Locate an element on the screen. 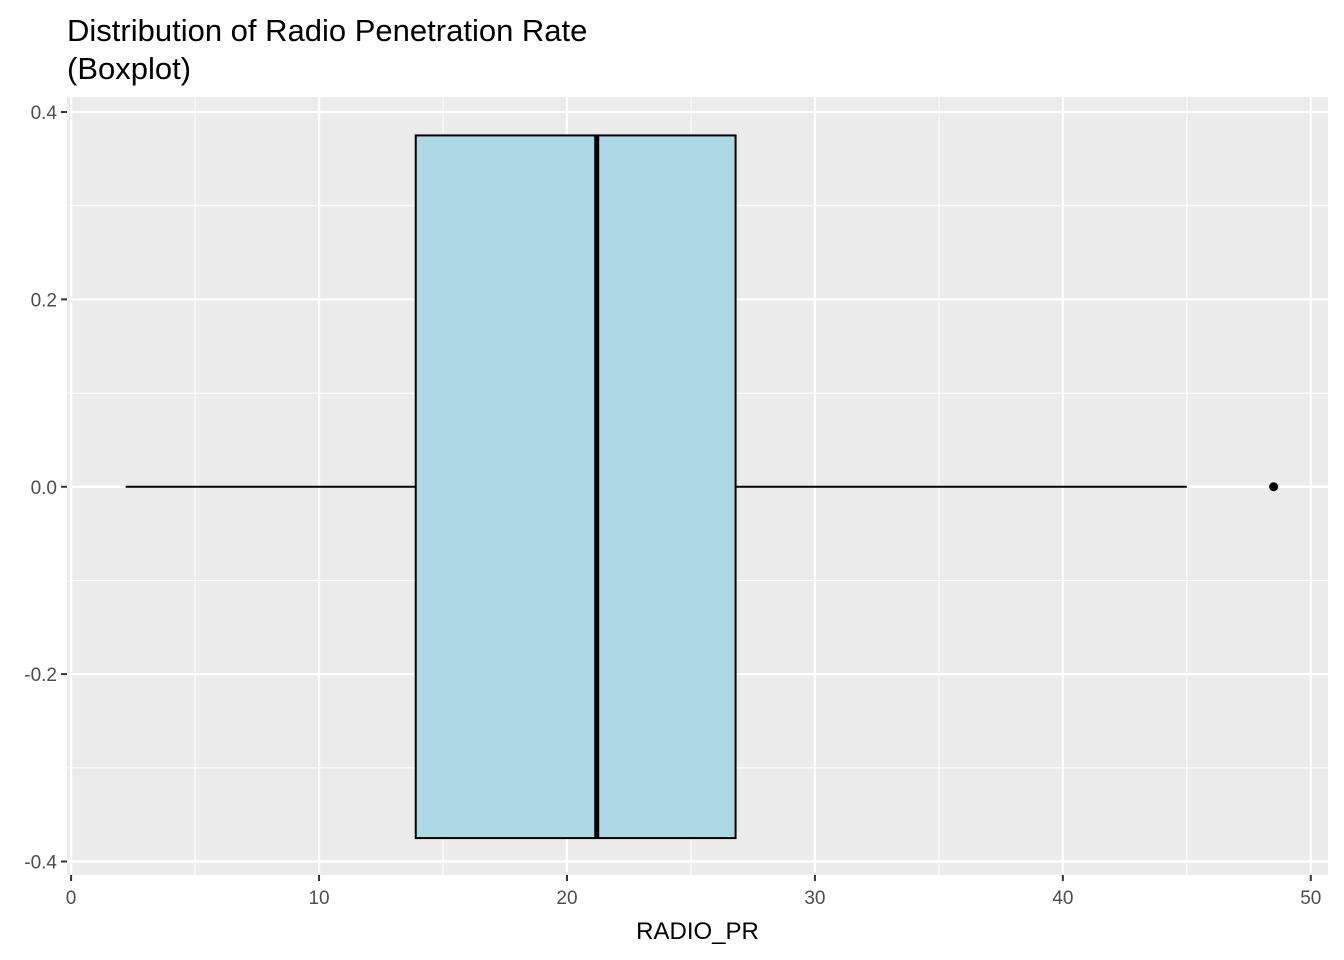  y-tick-label: -0.4 is located at coordinates (40, 863).